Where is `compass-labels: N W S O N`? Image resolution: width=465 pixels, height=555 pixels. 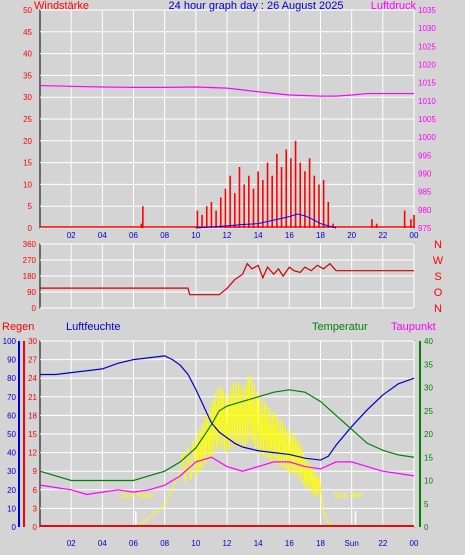 compass-labels: N W S O N is located at coordinates (438, 277).